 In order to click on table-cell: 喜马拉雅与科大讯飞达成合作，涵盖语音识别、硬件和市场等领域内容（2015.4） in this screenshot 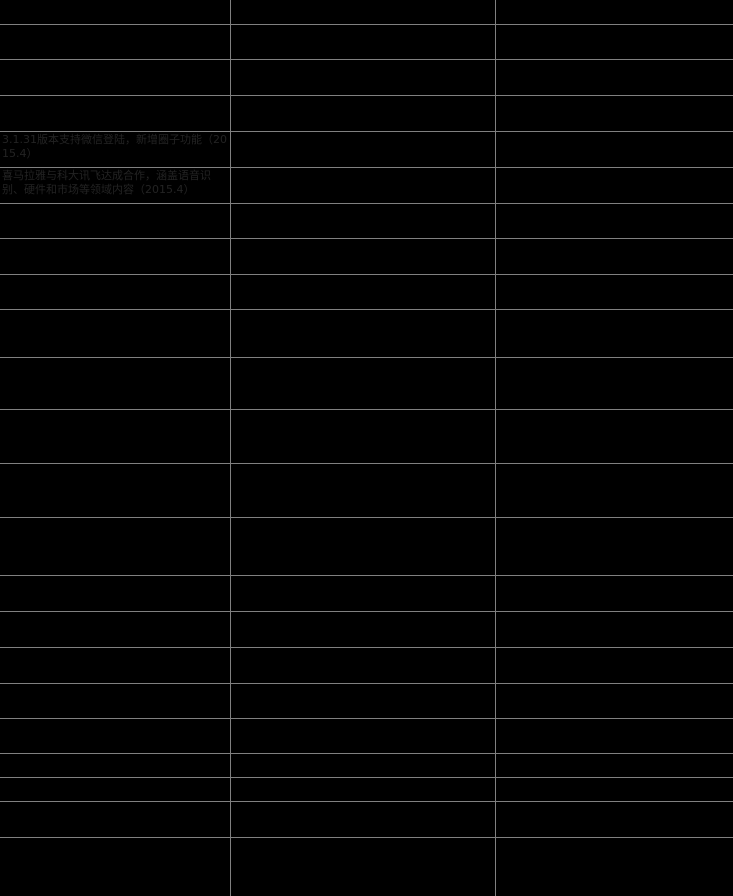, I will do `click(115, 185)`.